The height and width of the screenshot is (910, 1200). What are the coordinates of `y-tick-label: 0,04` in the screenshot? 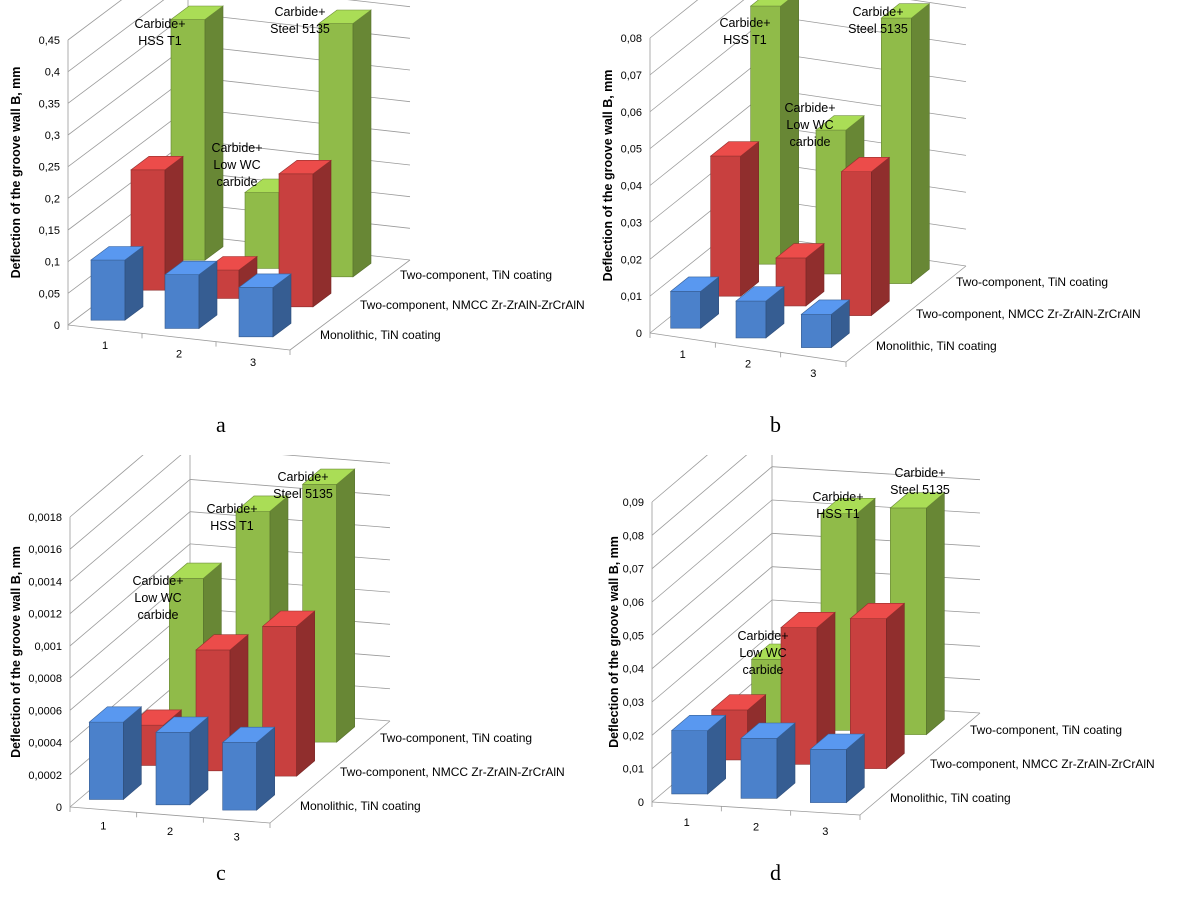 It's located at (631, 187).